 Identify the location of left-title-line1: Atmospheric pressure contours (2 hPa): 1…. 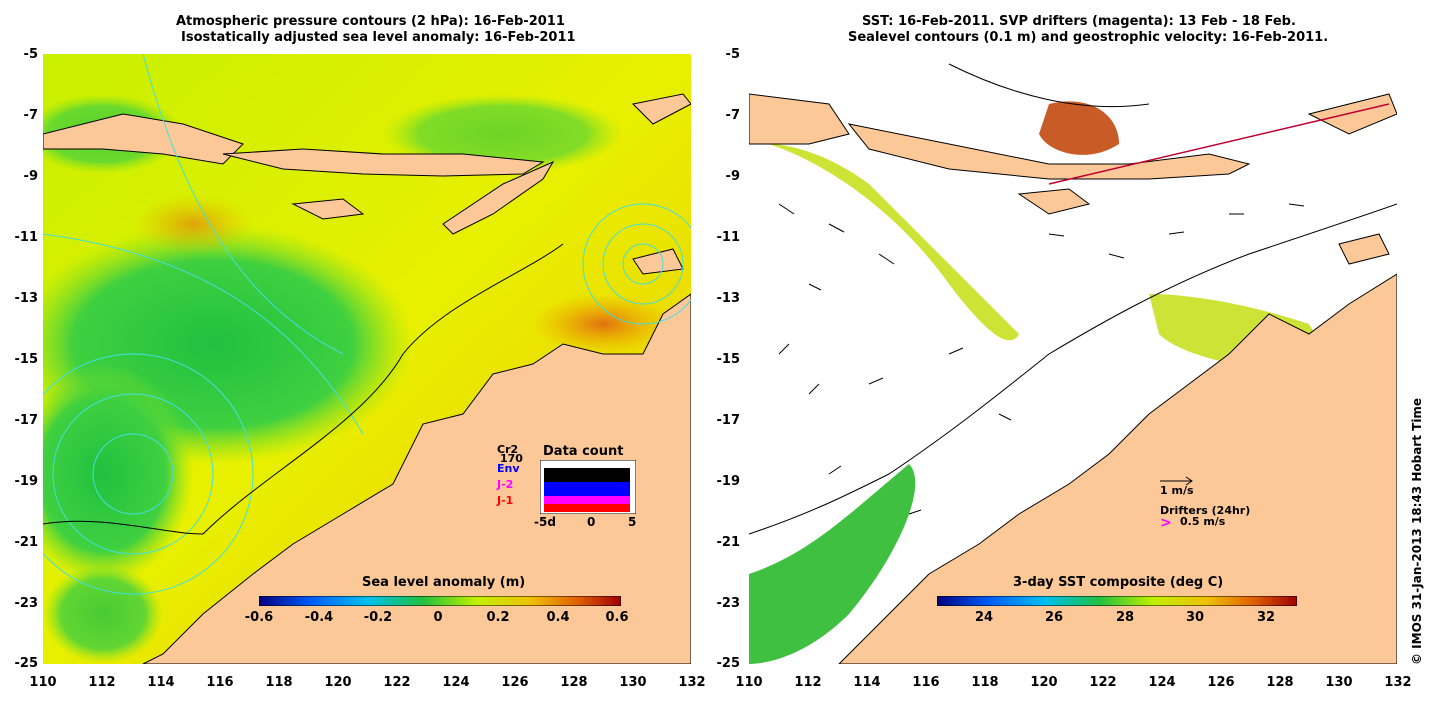
(370, 21).